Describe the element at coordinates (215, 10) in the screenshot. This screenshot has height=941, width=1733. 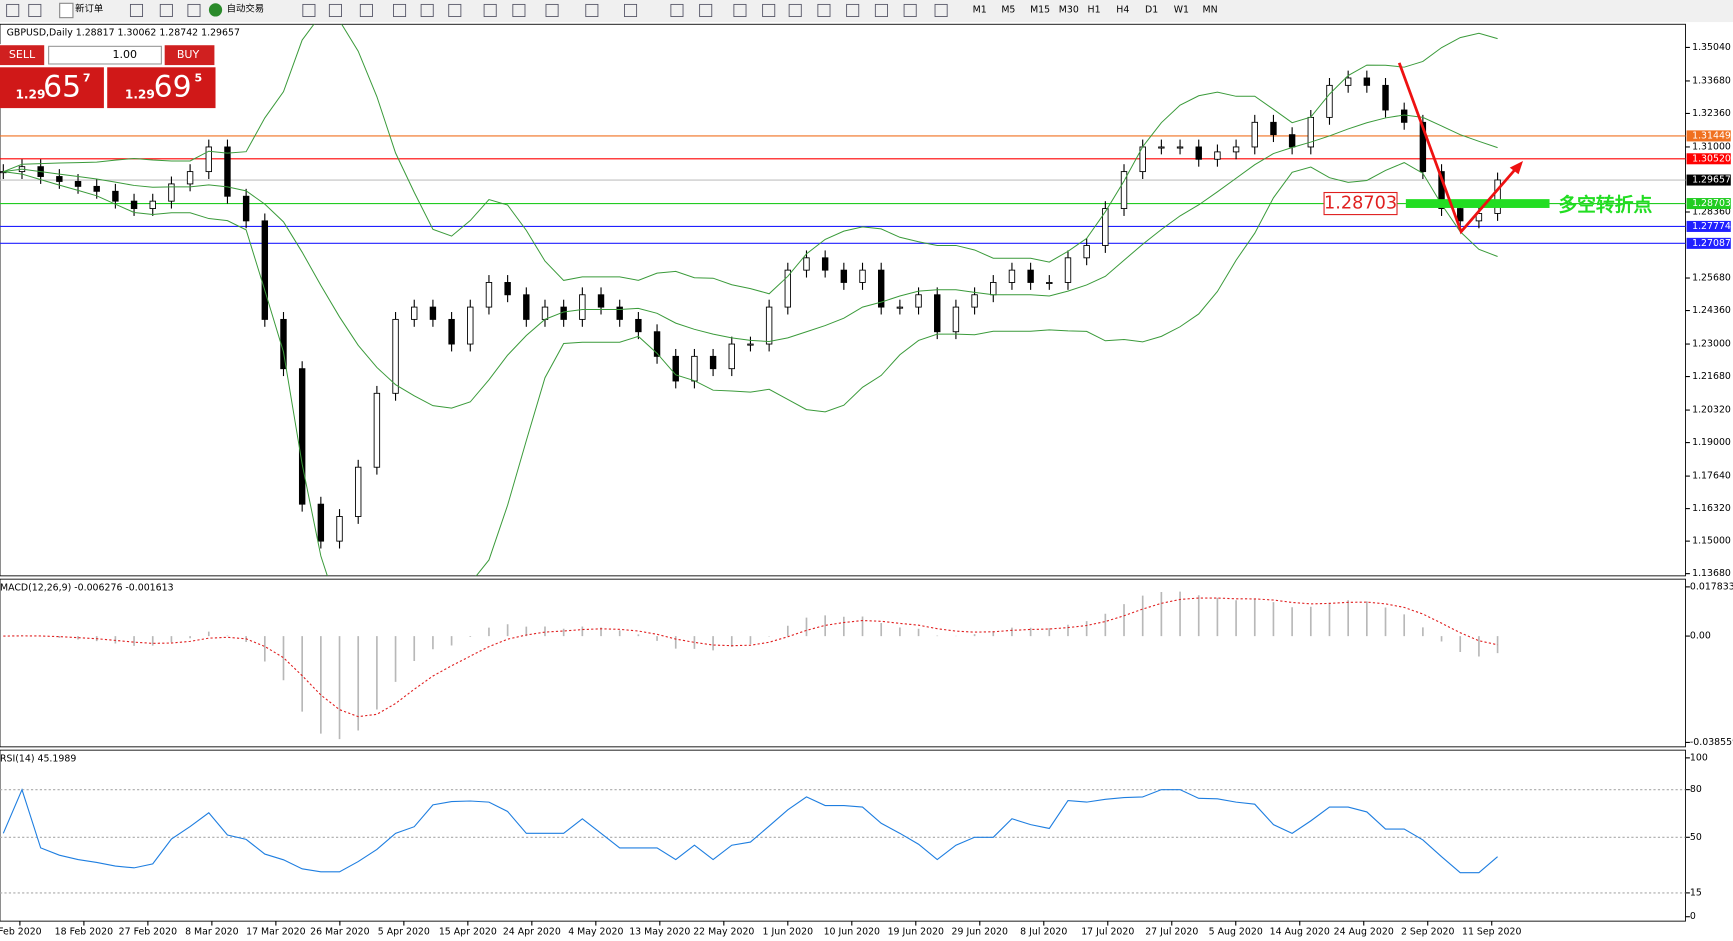
I see `auto-trading-icon` at that location.